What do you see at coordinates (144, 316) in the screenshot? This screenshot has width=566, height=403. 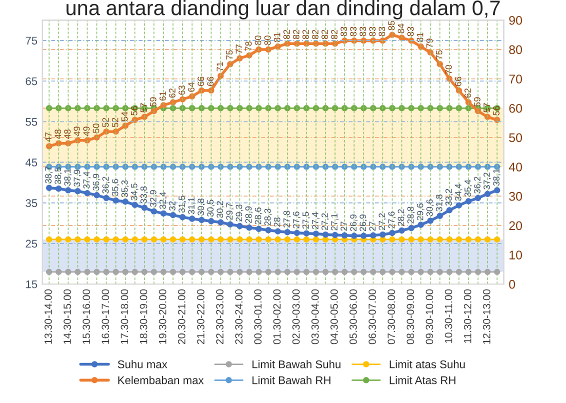 I see `x-tick-label: 18.30-19.00` at bounding box center [144, 316].